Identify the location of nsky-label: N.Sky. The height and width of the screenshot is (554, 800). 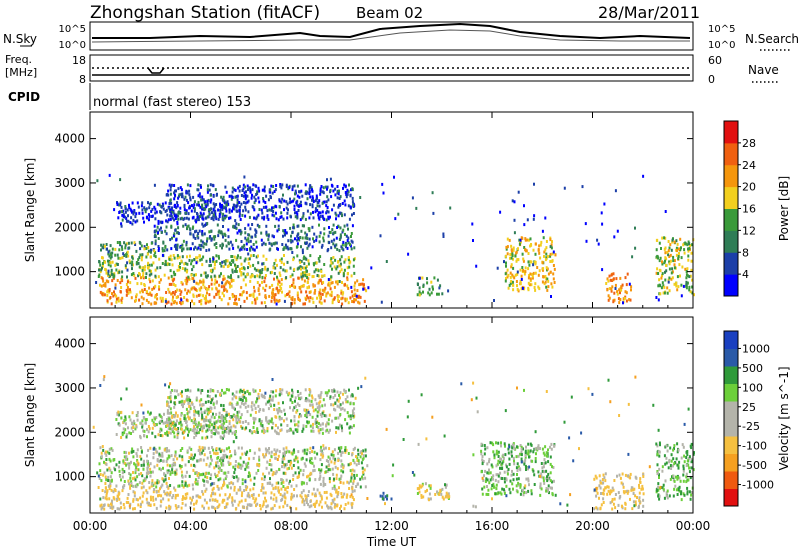
(20, 39).